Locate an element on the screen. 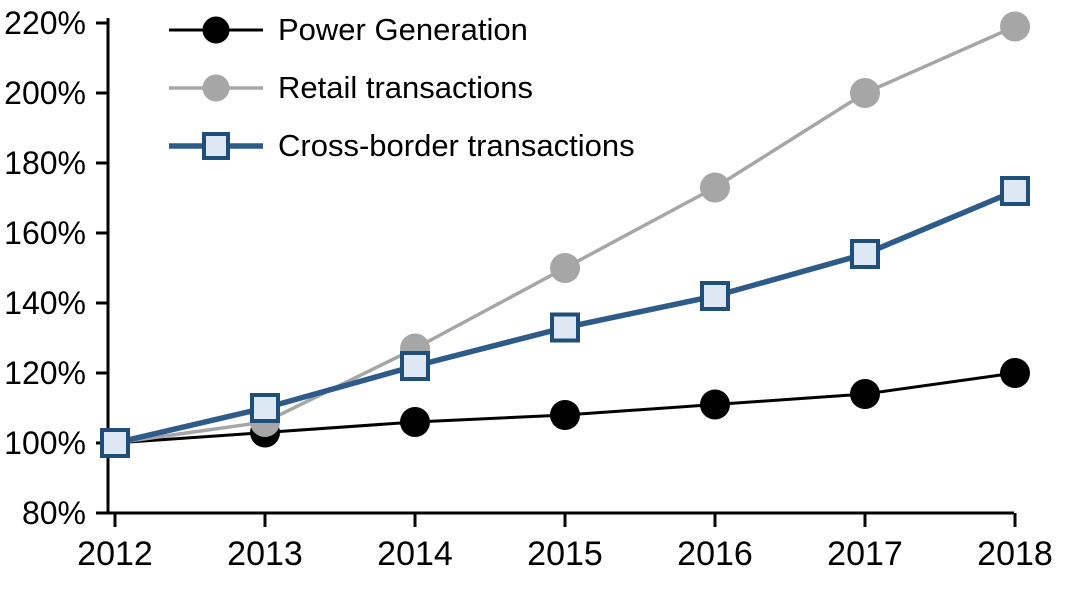  y-axis-tick-label: 160% is located at coordinates (45, 233).